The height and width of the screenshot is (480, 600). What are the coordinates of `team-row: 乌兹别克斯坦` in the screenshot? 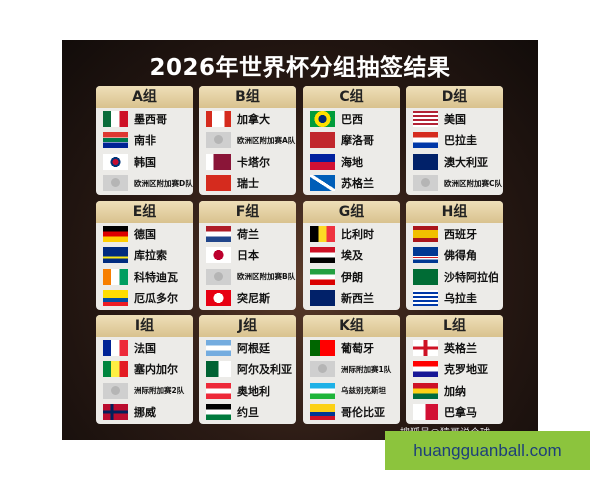 It's located at (351, 391).